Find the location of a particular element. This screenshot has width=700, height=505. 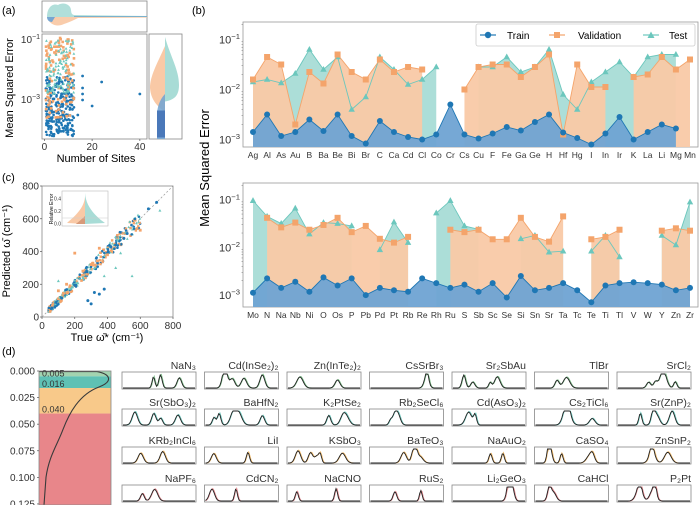

b-top-x-tick-label: B is located at coordinates (310, 155).